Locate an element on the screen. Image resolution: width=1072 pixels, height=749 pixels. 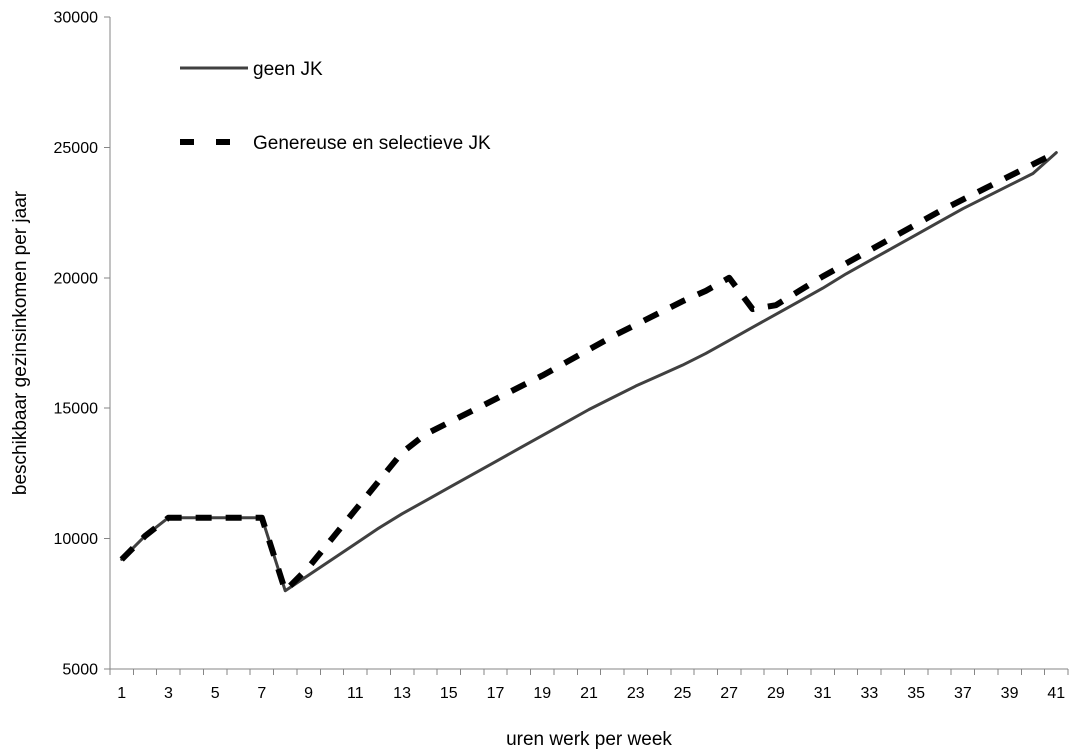
x-tick-label: 35 is located at coordinates (916, 693).